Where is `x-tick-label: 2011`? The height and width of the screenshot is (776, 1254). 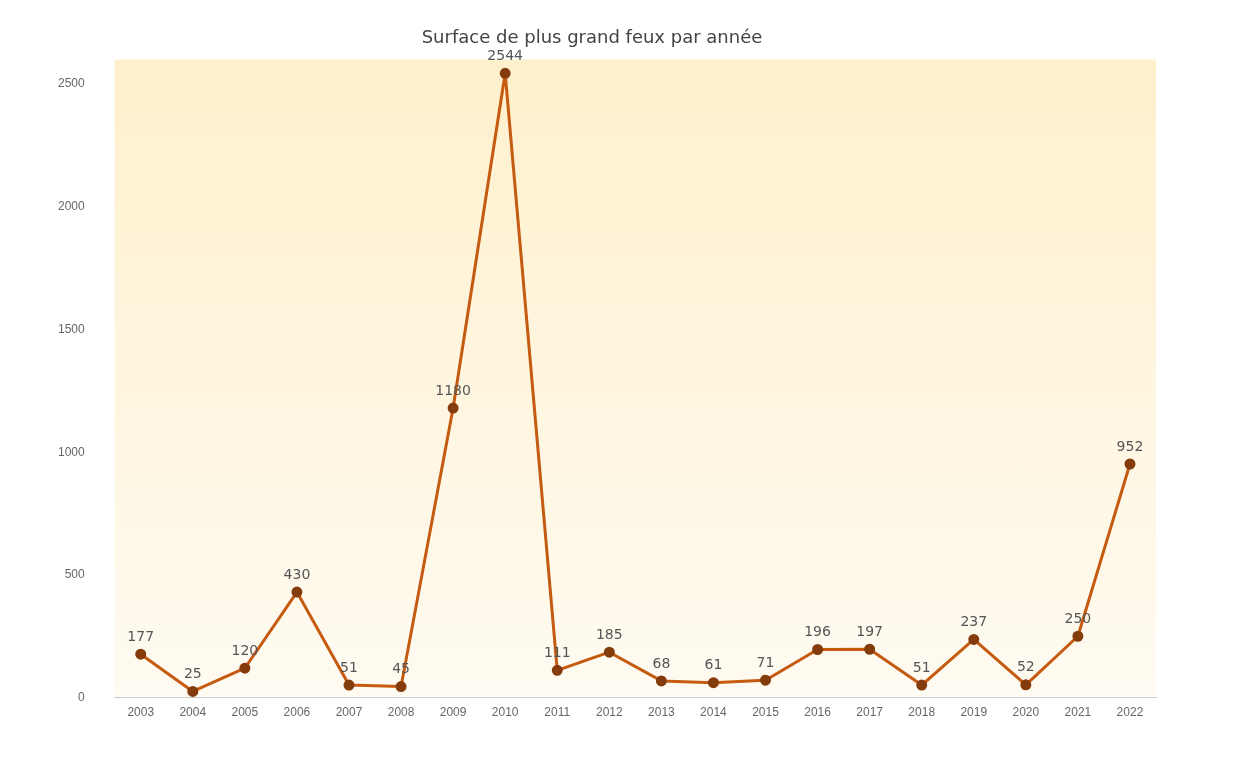 x-tick-label: 2011 is located at coordinates (557, 712).